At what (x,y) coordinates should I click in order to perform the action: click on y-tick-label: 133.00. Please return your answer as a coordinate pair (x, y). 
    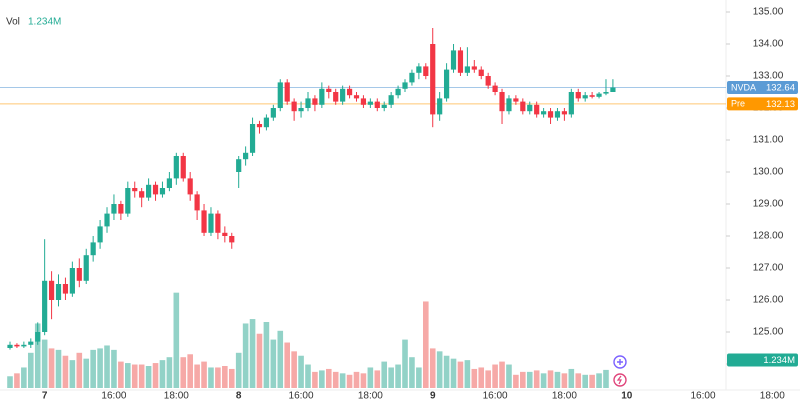
    Looking at the image, I should click on (768, 76).